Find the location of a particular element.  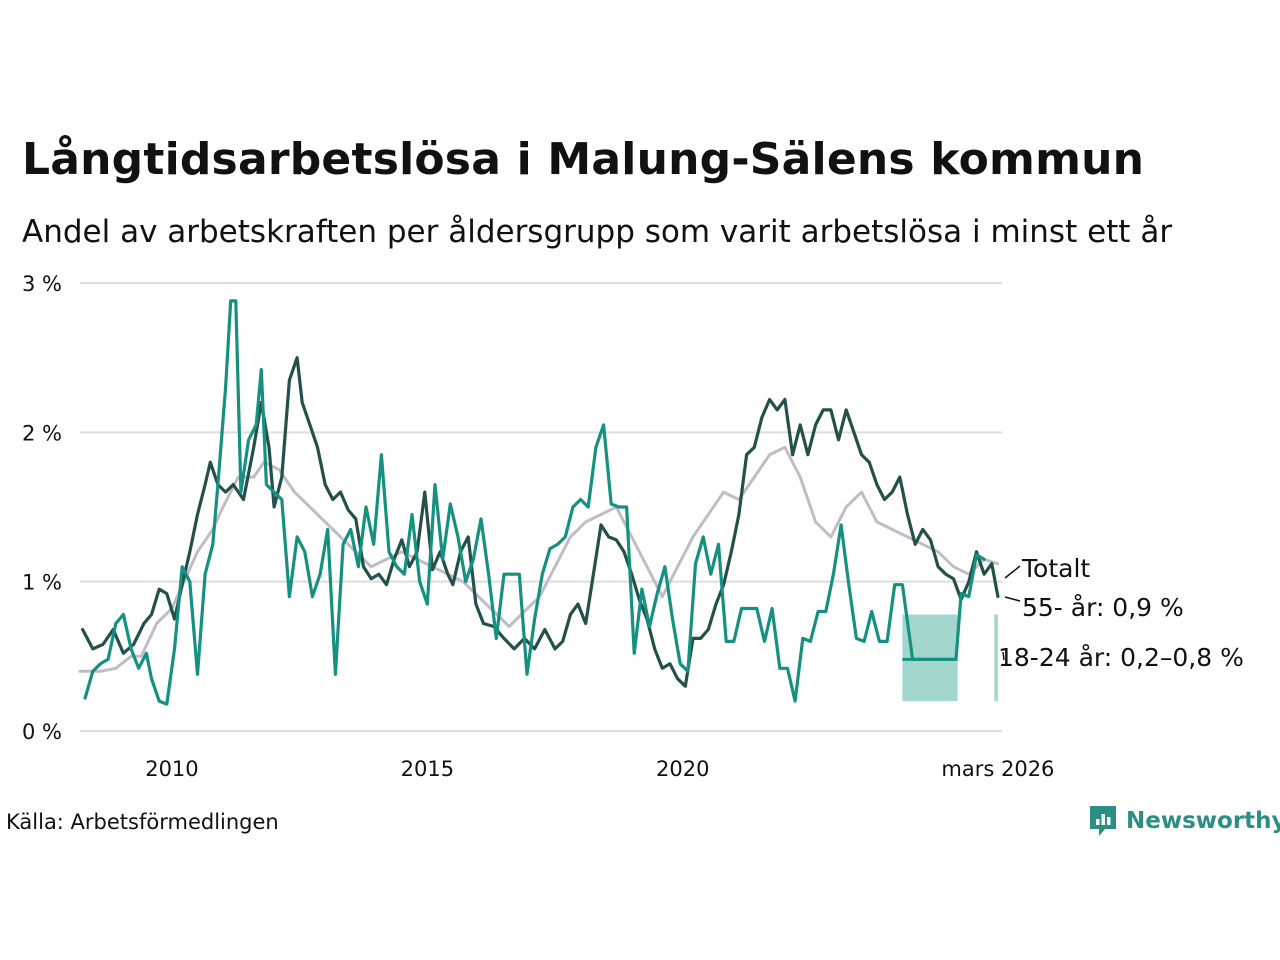

newsworthy-logo-icon is located at coordinates (1103, 821).